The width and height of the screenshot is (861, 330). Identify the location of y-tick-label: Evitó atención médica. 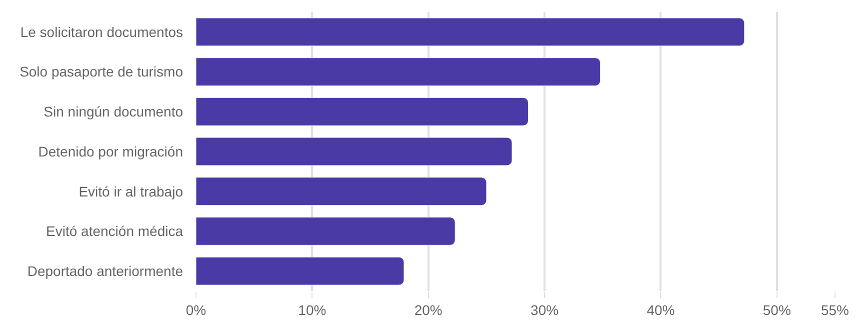
(115, 231).